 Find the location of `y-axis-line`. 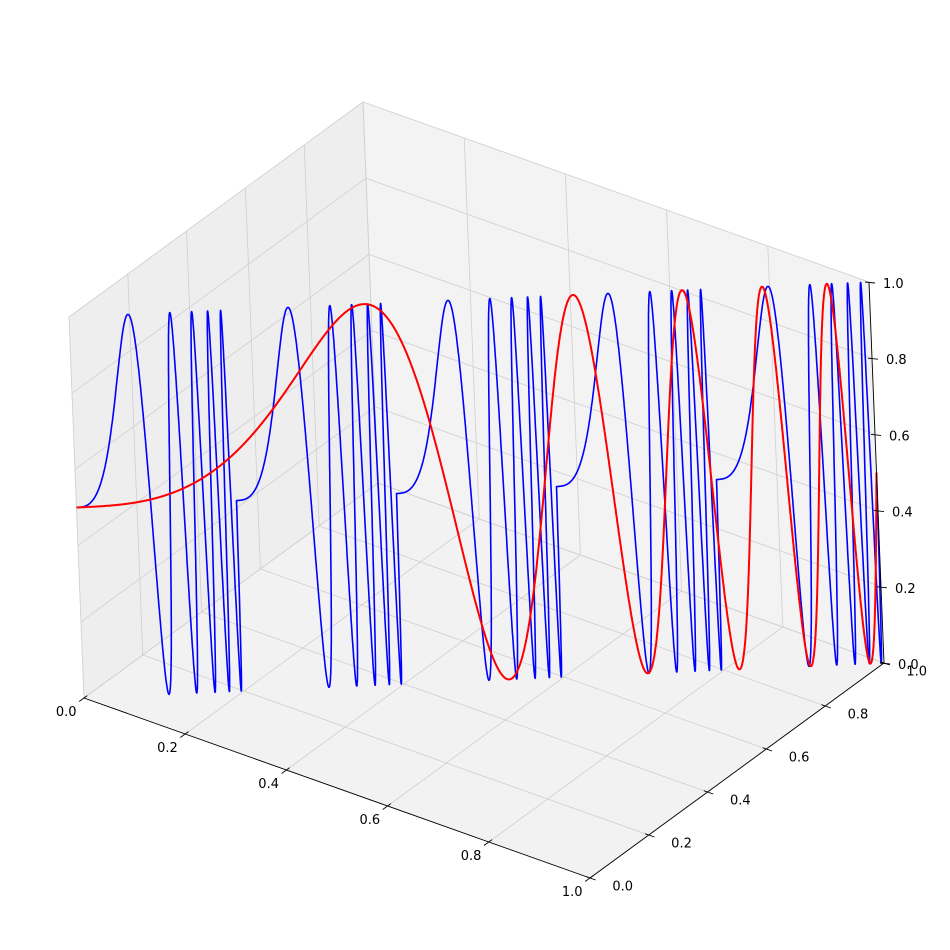

y-axis-line is located at coordinates (737, 770).